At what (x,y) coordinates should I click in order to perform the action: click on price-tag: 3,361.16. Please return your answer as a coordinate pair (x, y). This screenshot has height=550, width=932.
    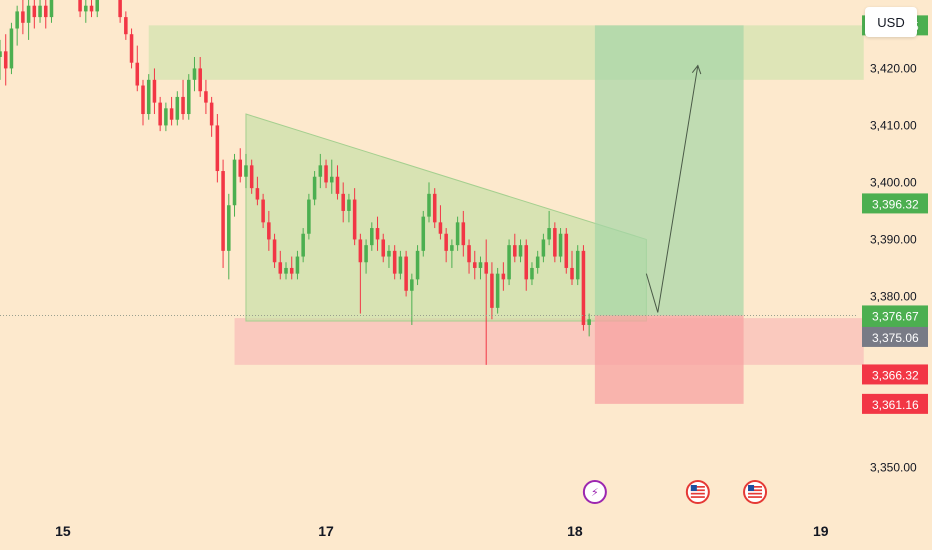
    Looking at the image, I should click on (895, 403).